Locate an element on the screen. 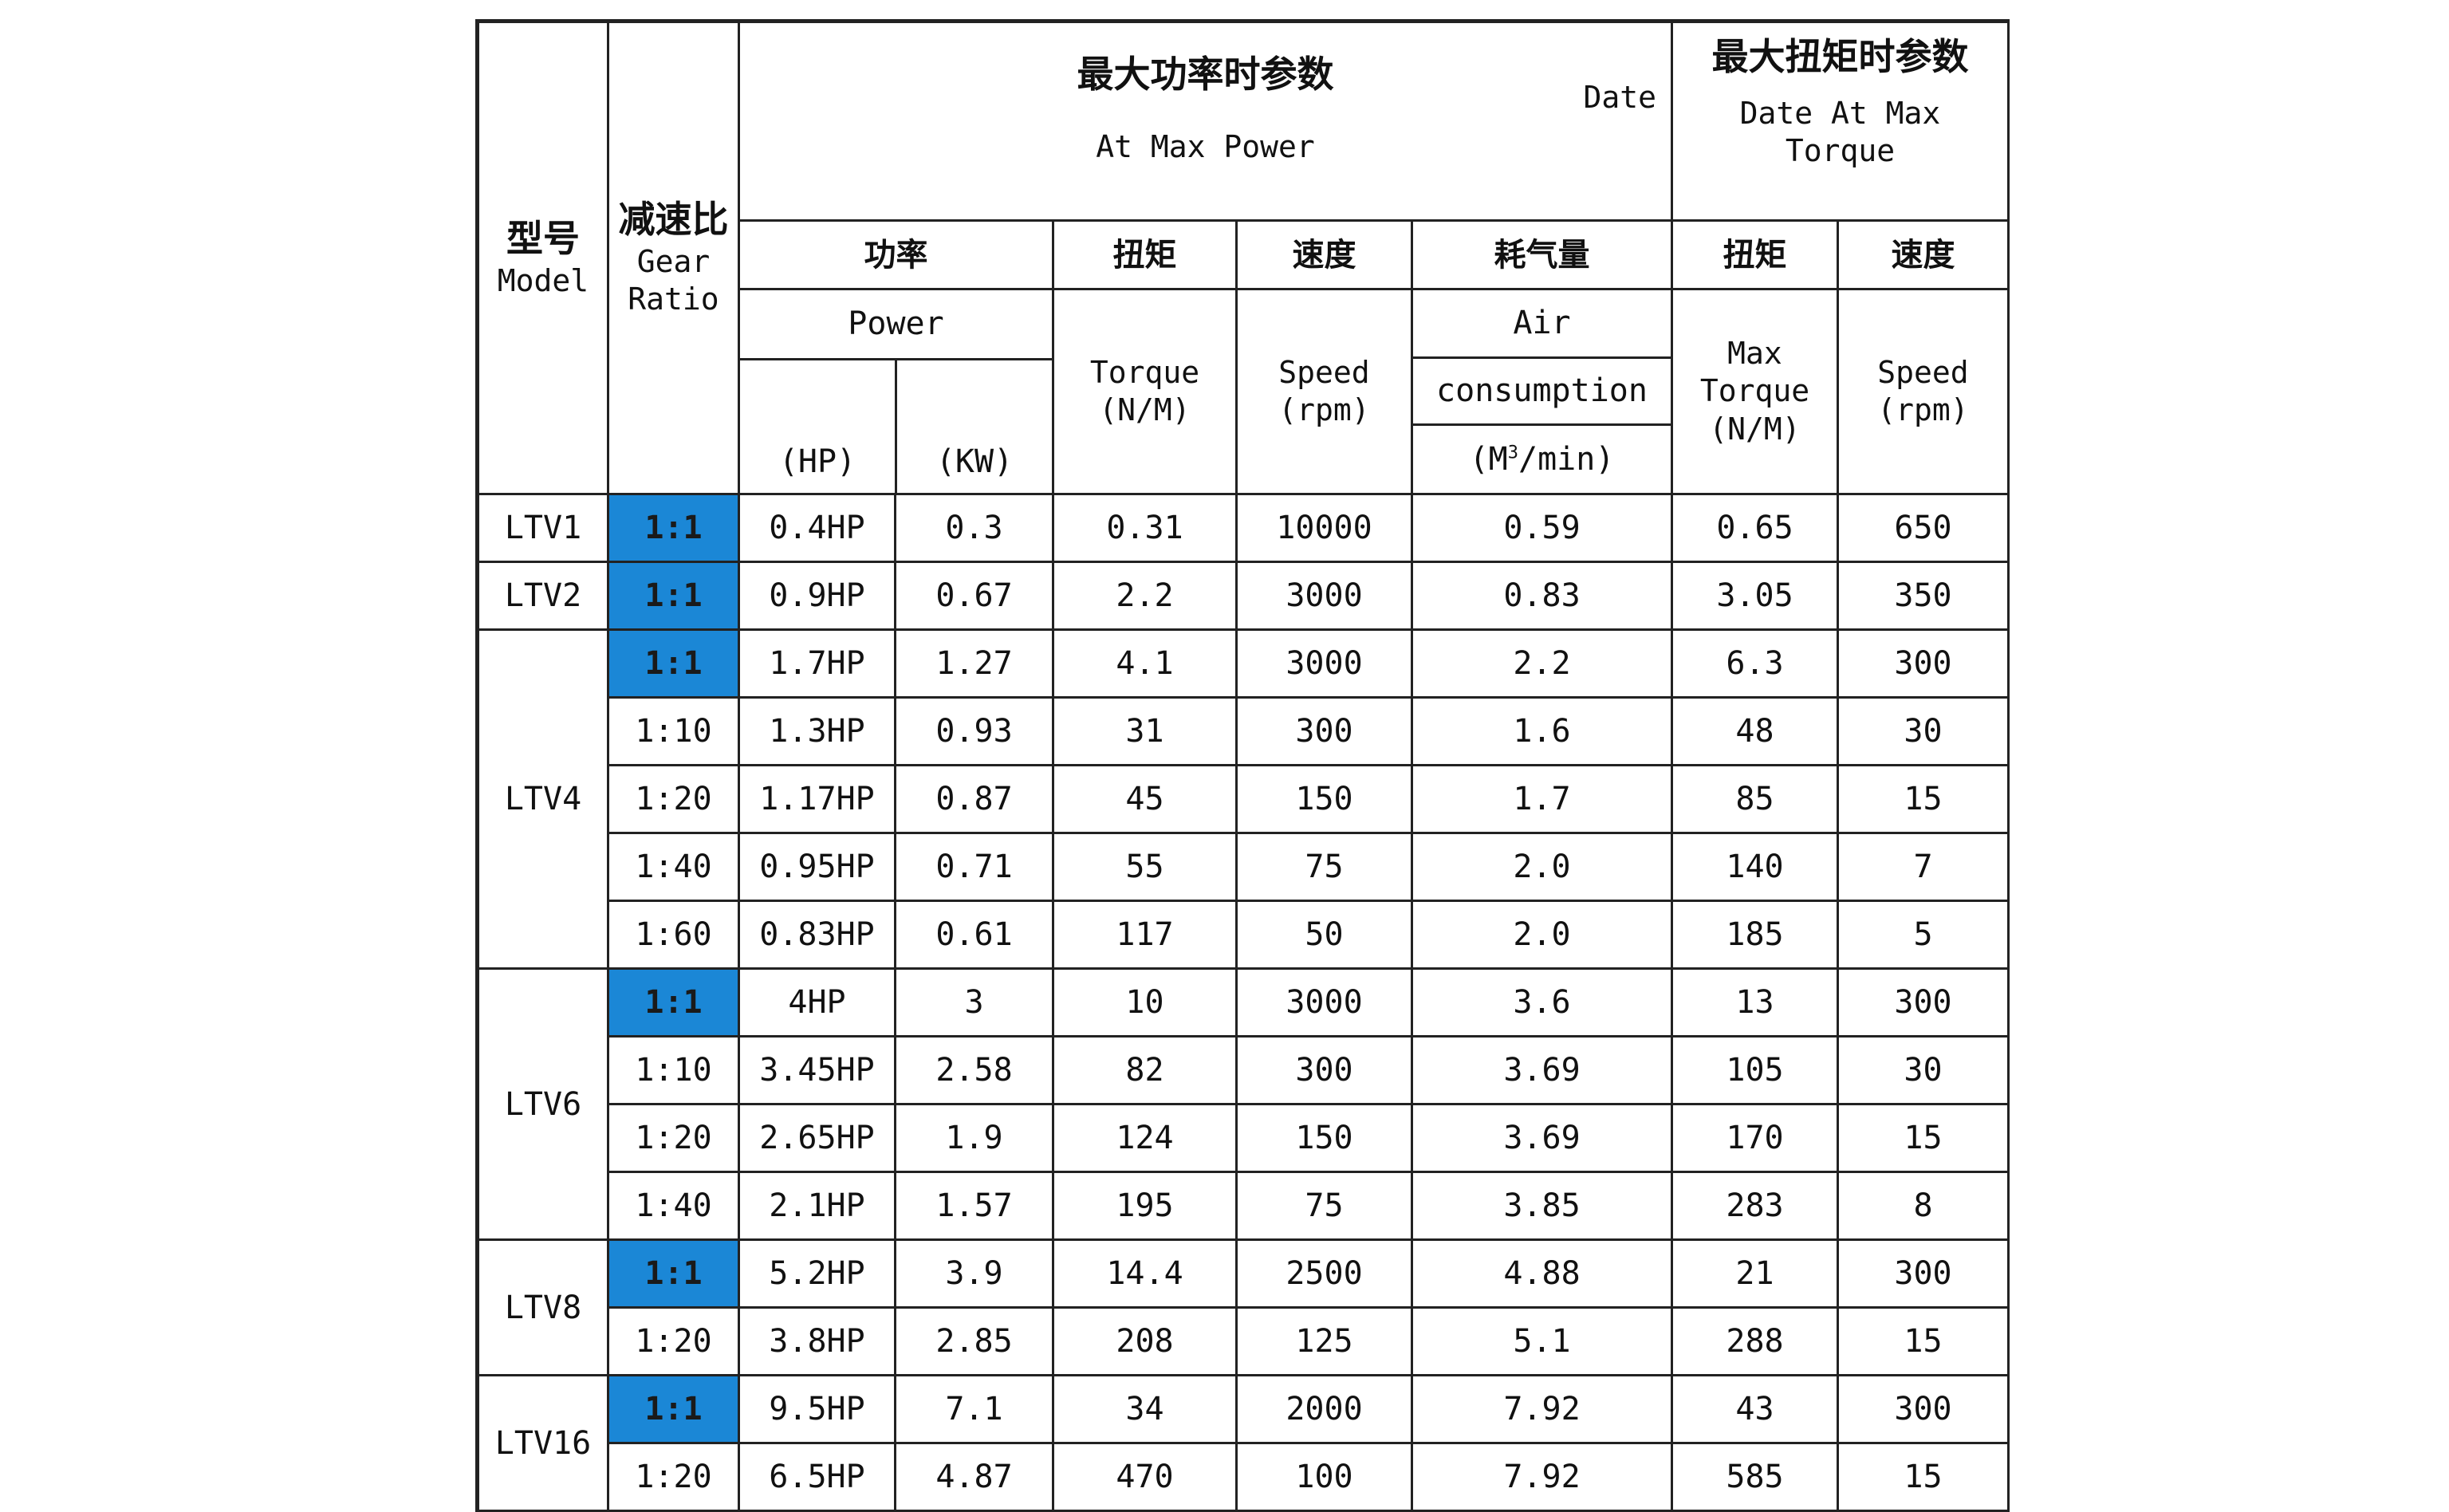 This screenshot has height=1512, width=2449. ratio-cell: 1:40 is located at coordinates (674, 1206).